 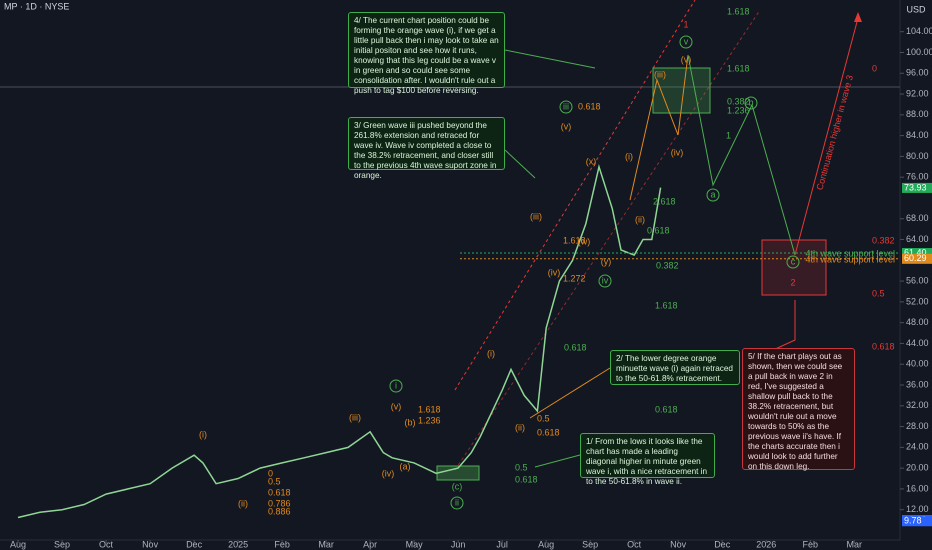 I want to click on projection-orange, so click(x=659, y=127).